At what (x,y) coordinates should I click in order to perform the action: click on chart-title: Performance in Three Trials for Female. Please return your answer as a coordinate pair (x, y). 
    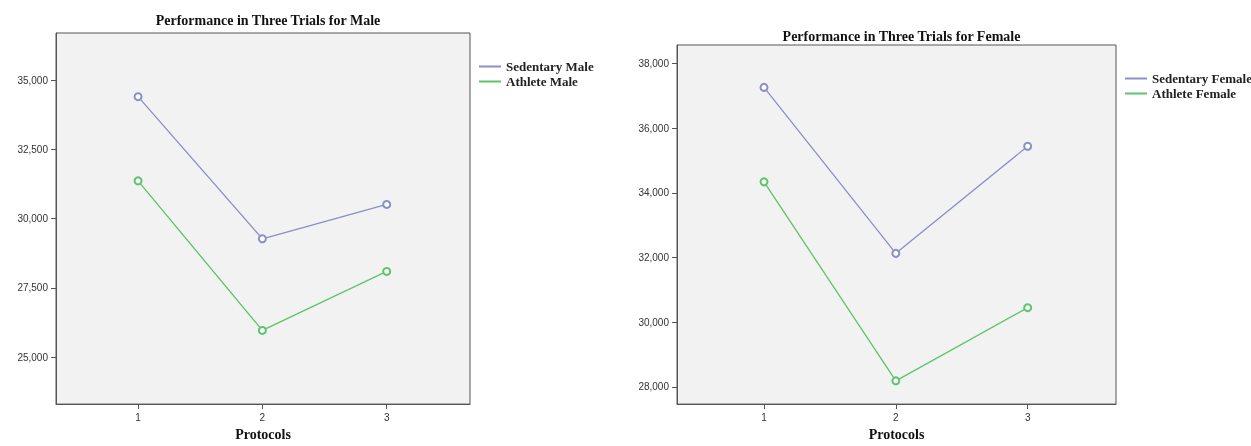
    Looking at the image, I should click on (901, 36).